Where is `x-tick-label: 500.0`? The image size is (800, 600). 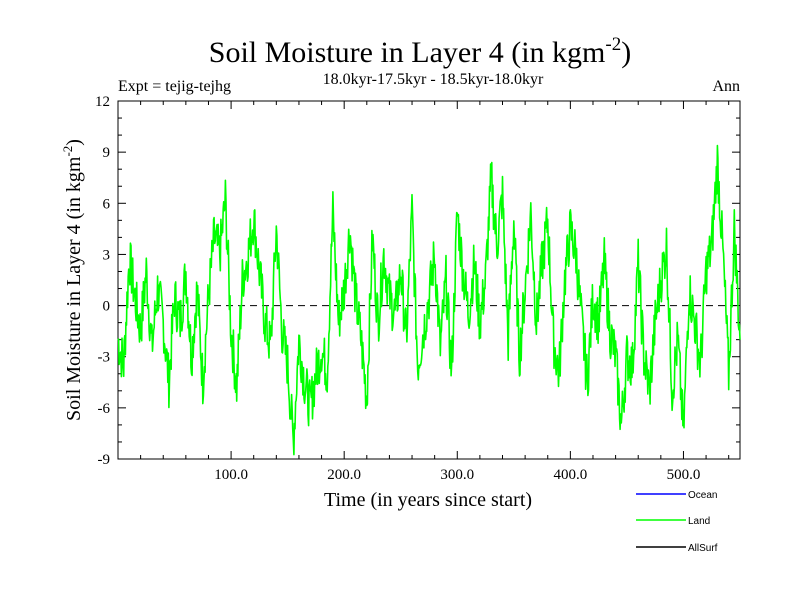 x-tick-label: 500.0 is located at coordinates (684, 475).